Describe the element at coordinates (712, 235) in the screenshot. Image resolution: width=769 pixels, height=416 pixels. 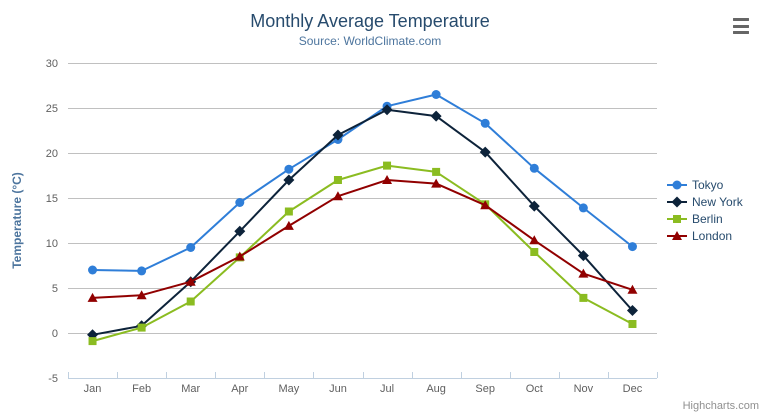
I see `legend-item-label: London` at that location.